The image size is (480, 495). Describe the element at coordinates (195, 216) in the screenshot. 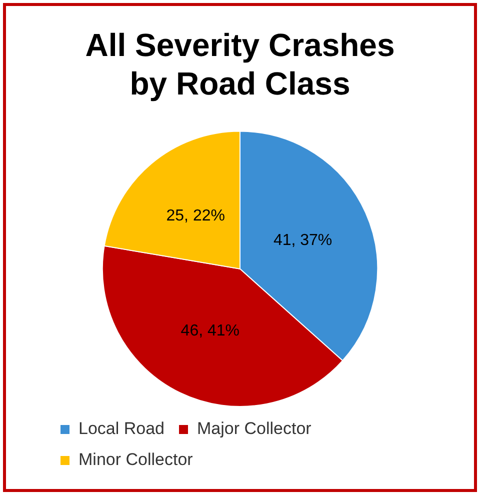

I see `data-label: 25, 22%` at that location.